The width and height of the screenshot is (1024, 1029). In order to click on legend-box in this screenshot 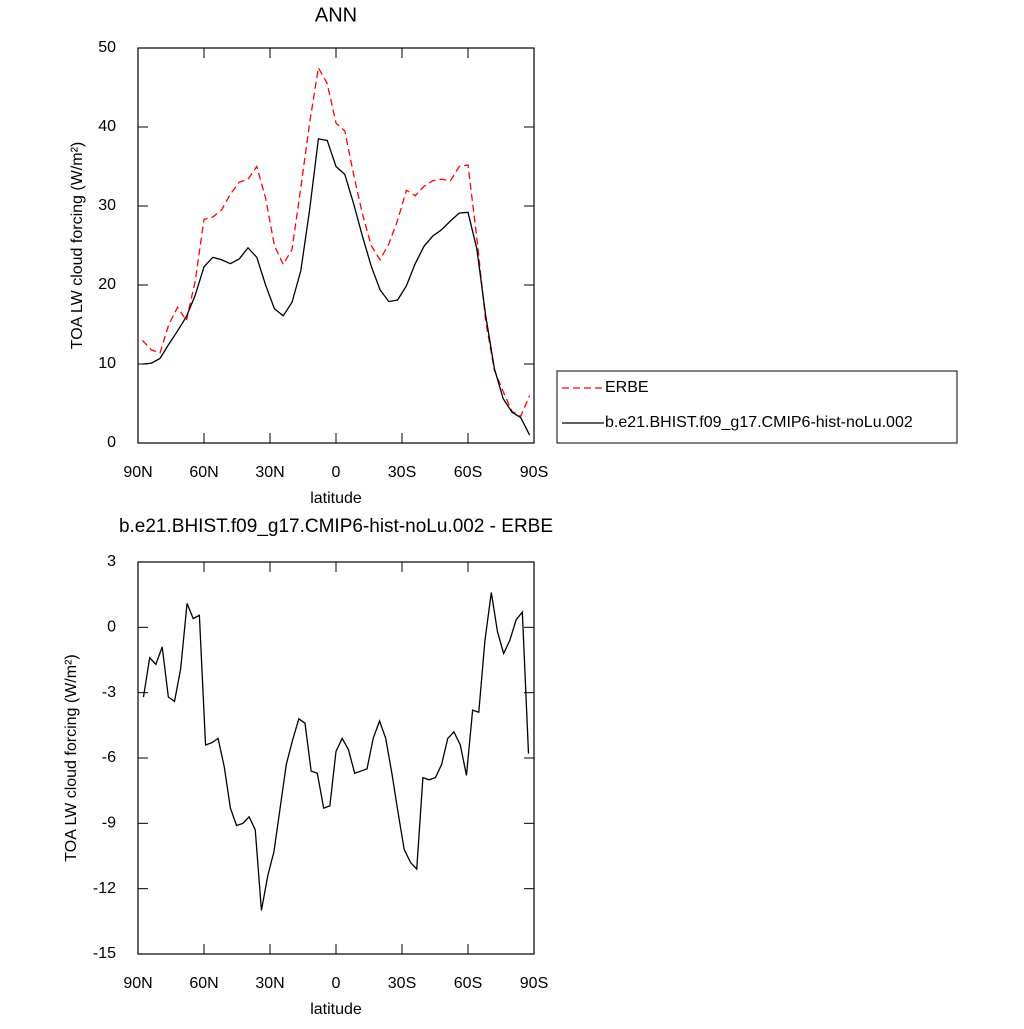, I will do `click(757, 407)`.